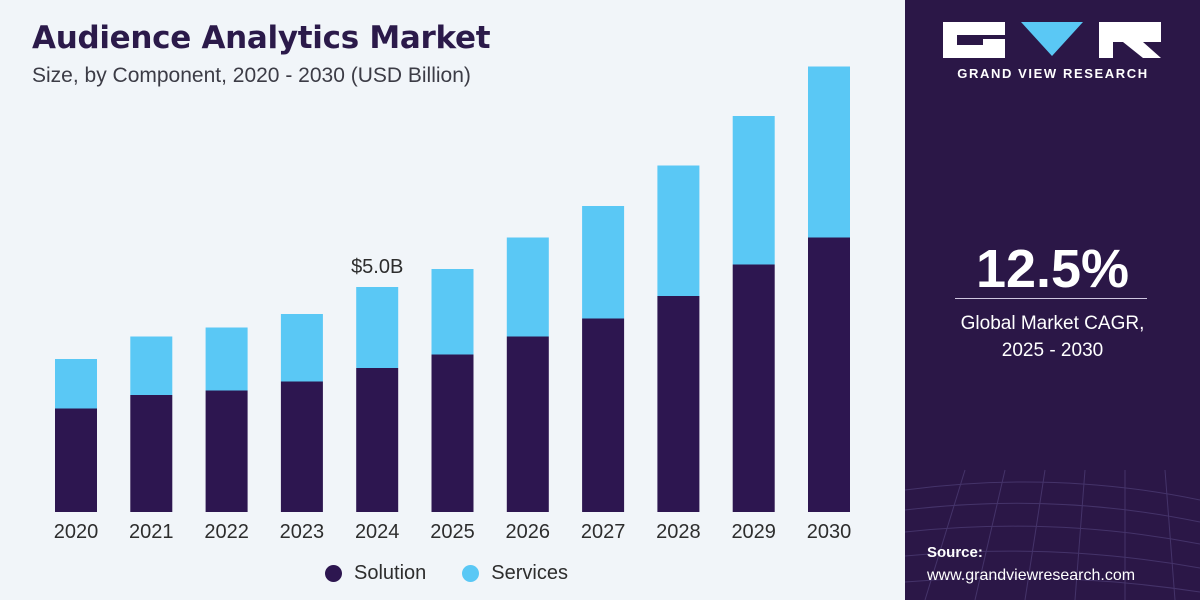  Describe the element at coordinates (603, 532) in the screenshot. I see `x-tick-label-2027: 2027` at that location.